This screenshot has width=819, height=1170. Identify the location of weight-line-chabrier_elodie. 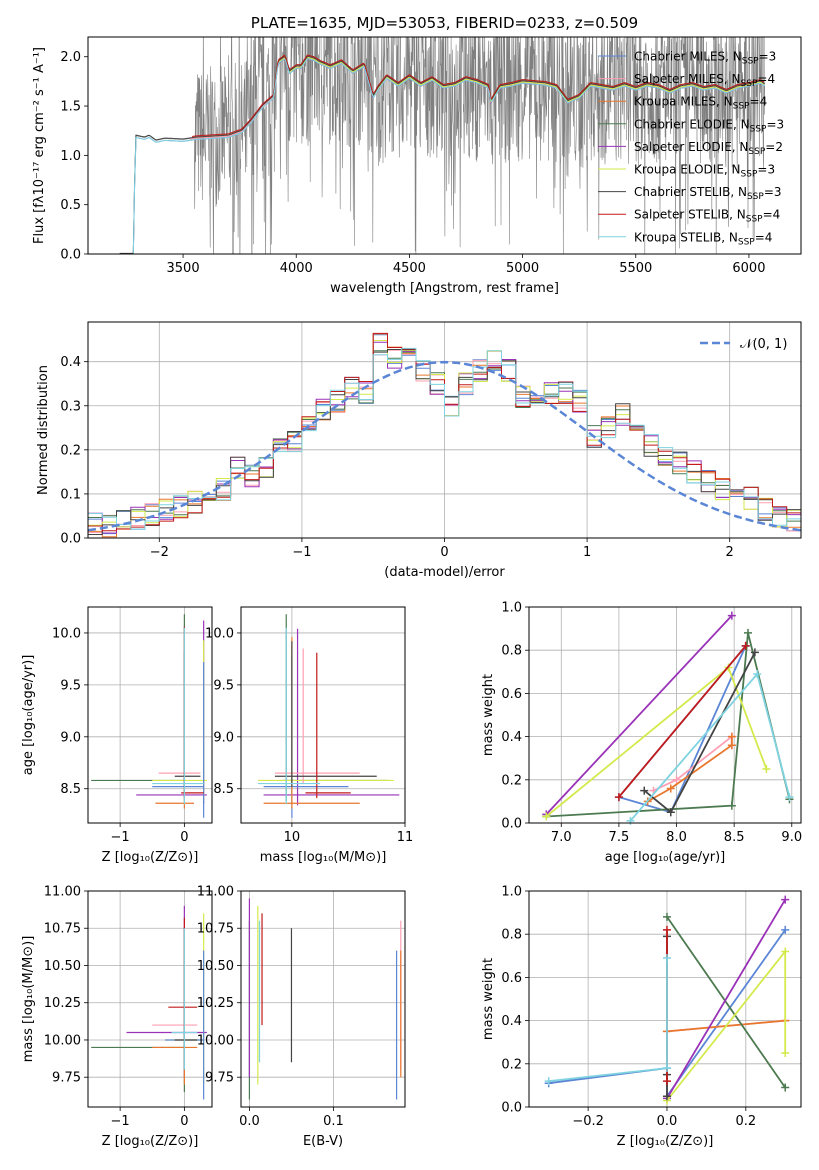
(726, 1002).